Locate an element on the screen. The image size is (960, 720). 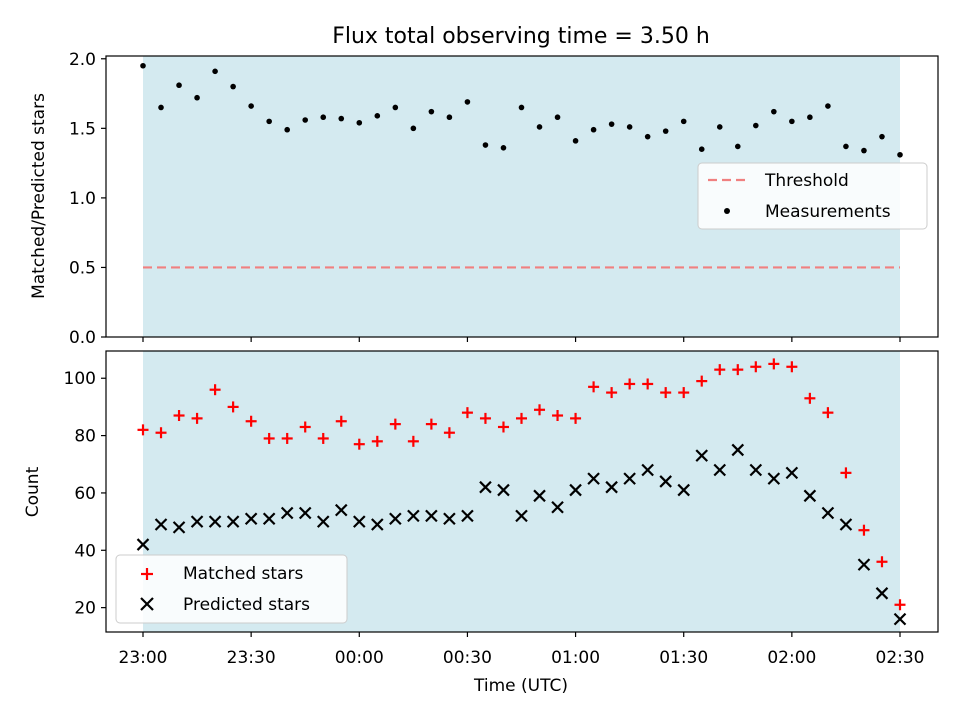
bottom-legend-box is located at coordinates (231, 589).